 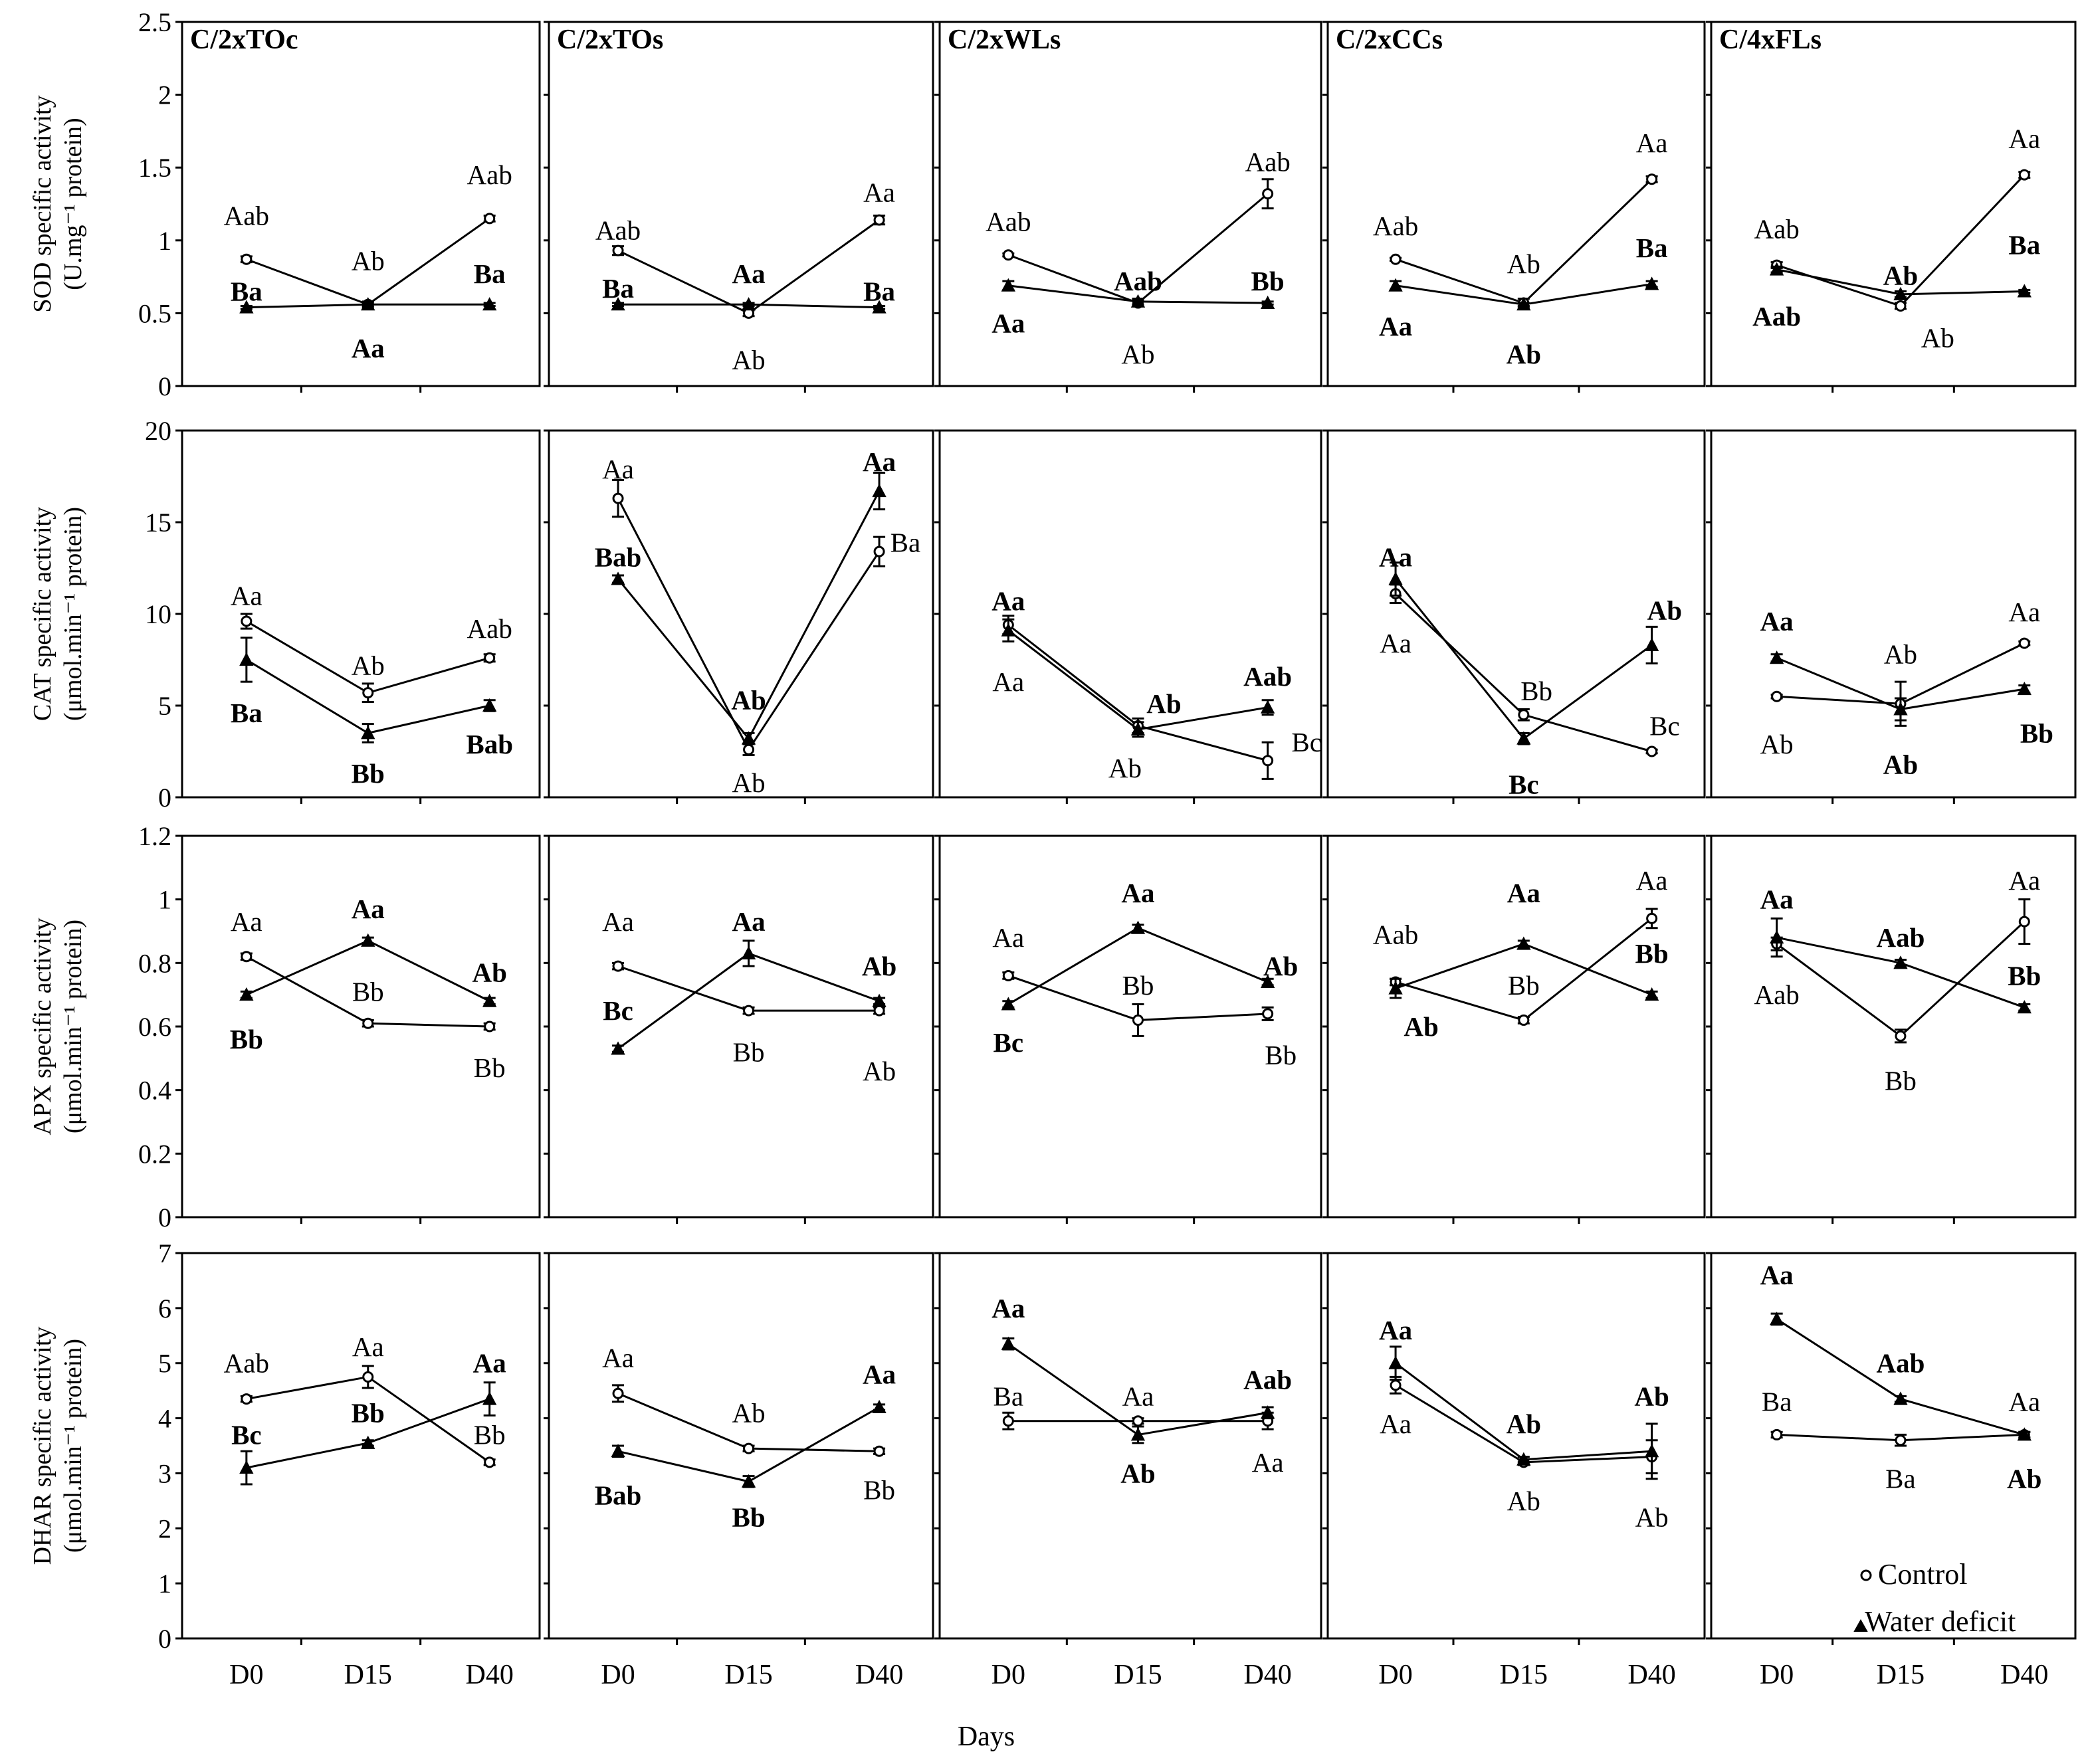 I want to click on panel-r1-c0: Aa Ba Ab Bb Aab Bab, so click(x=361, y=616).